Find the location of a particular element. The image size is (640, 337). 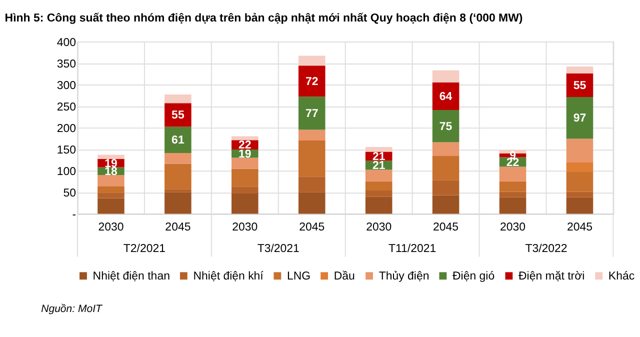

y-tick-label: 300 is located at coordinates (66, 86).